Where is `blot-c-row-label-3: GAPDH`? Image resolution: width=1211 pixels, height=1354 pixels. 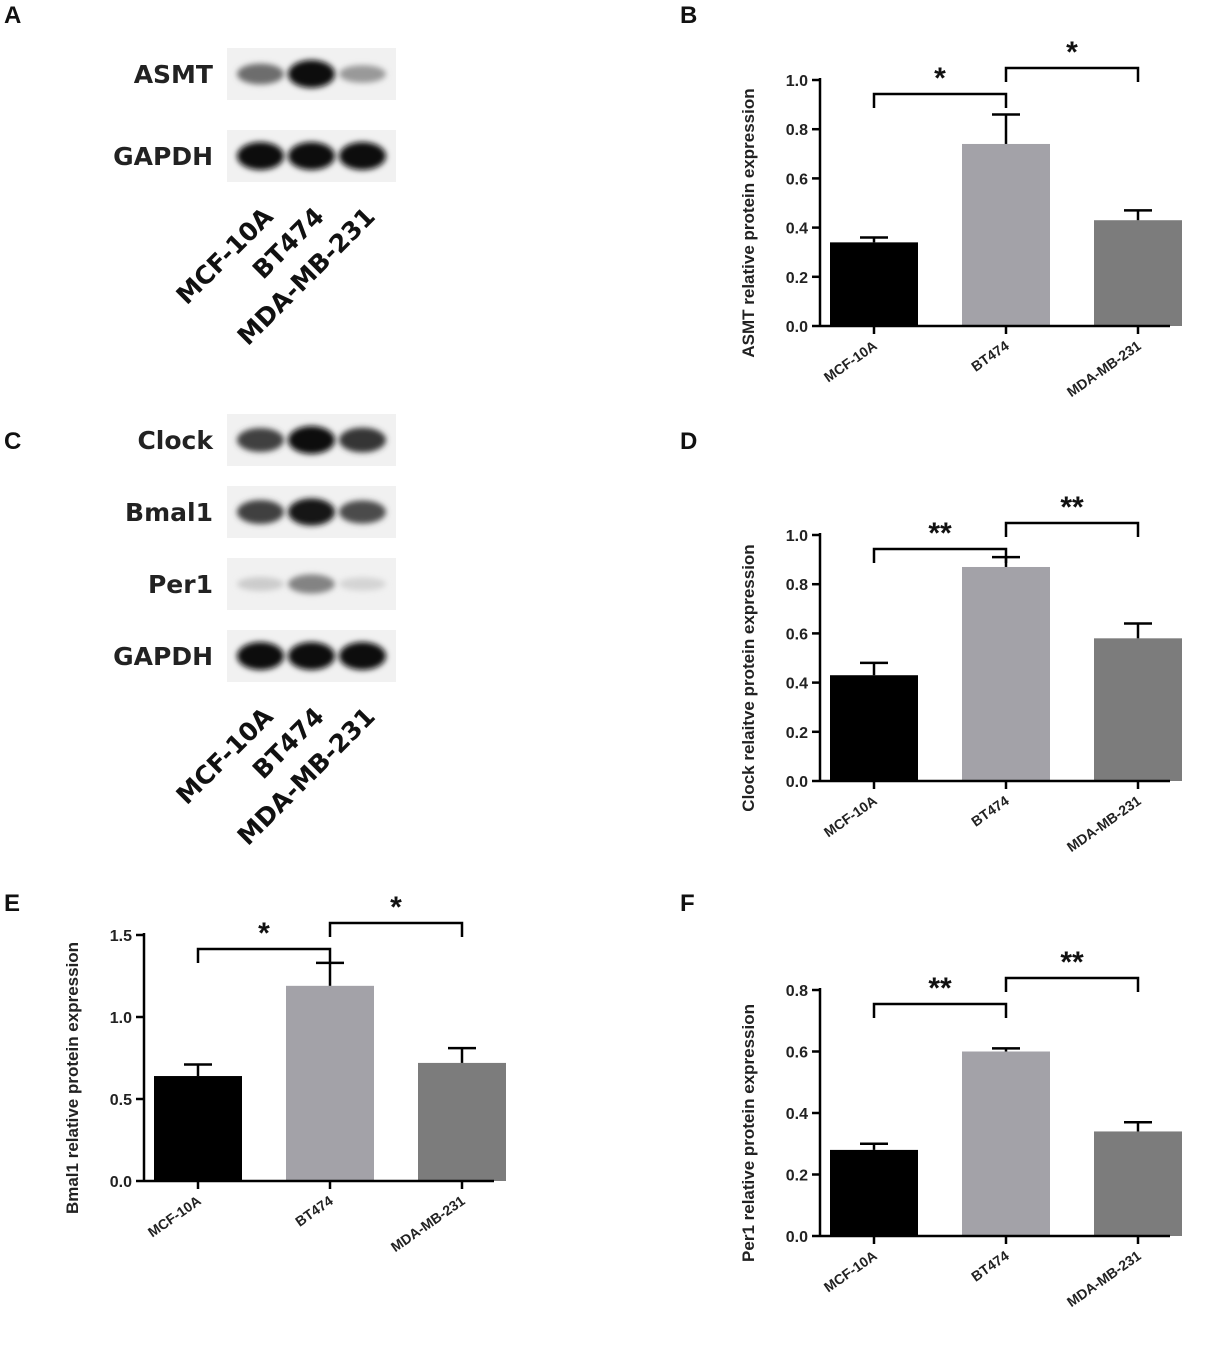 blot-c-row-label-3: GAPDH is located at coordinates (163, 656).